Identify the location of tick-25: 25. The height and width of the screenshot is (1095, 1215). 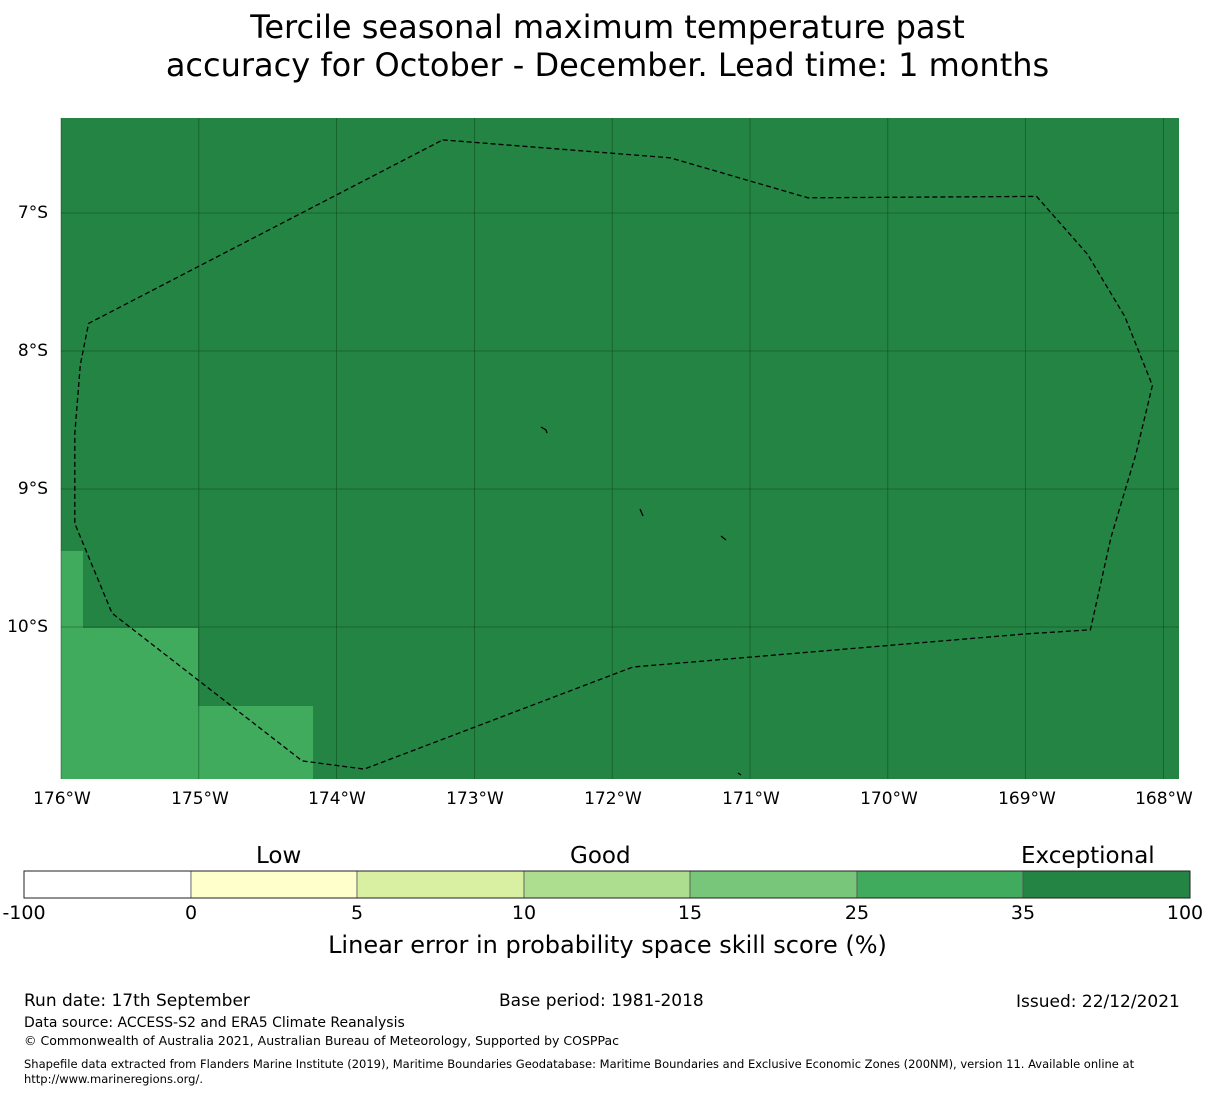
(857, 913).